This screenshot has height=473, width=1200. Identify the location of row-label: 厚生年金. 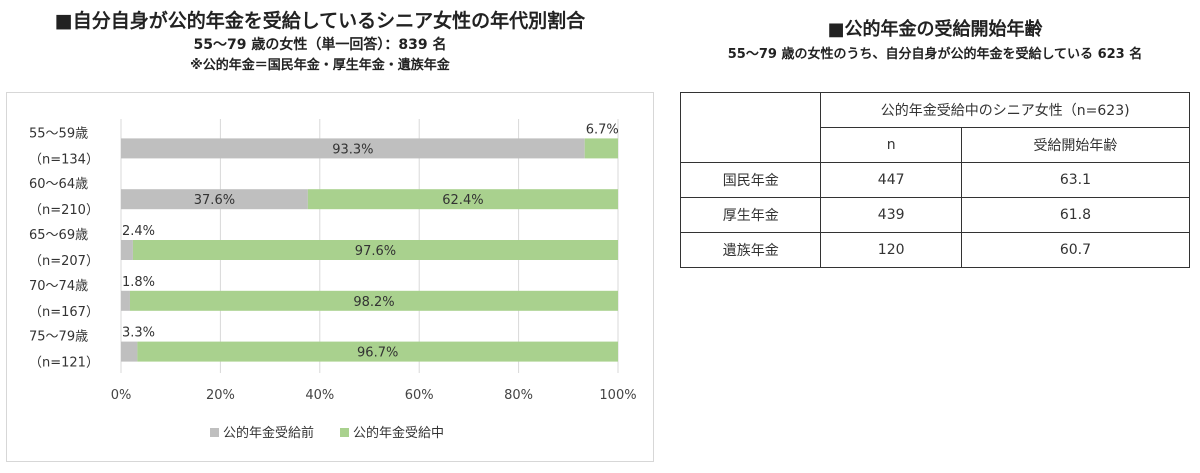
(750, 215).